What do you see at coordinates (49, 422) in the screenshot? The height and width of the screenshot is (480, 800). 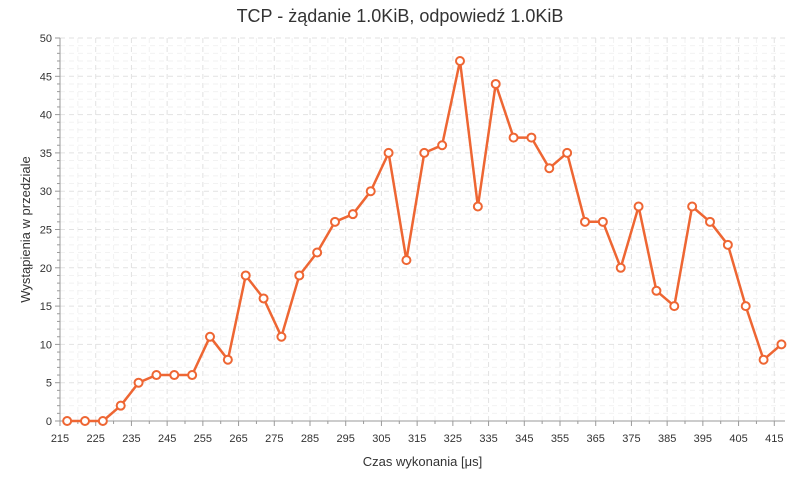 I see `y-tick-label: 0` at bounding box center [49, 422].